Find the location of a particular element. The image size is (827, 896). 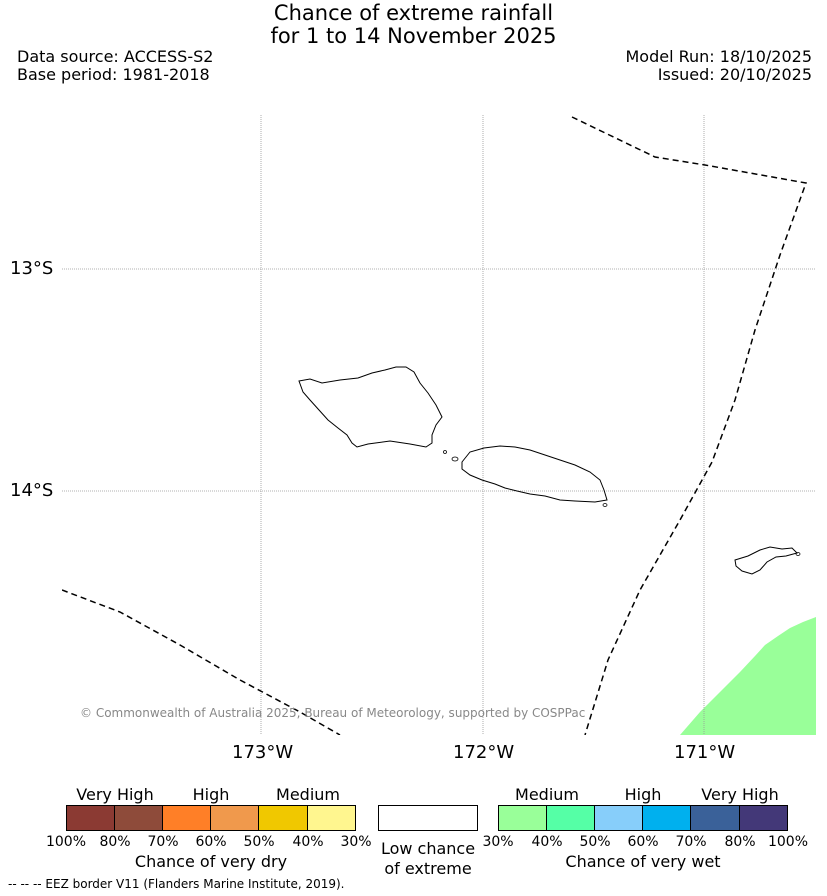

dry-cat-very-high: Very High is located at coordinates (115, 794).